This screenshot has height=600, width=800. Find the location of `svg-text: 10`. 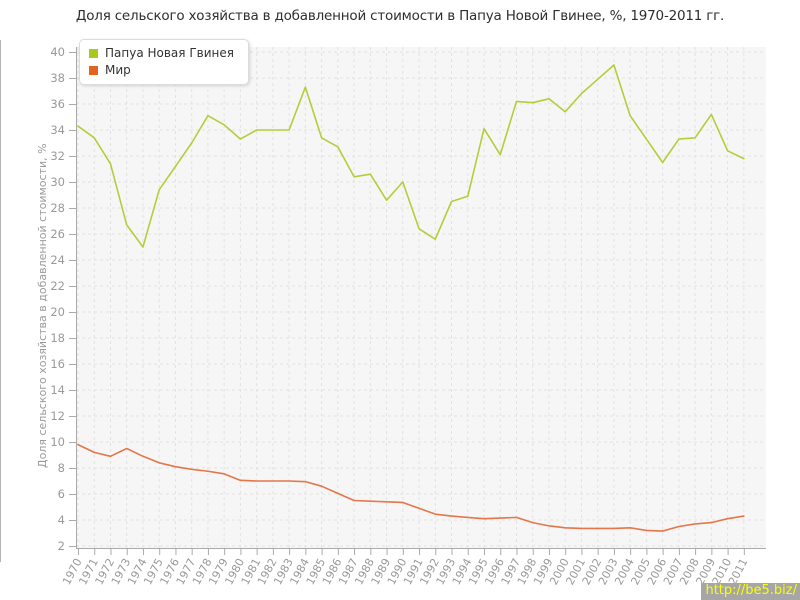

svg-text: 10 is located at coordinates (57, 442).